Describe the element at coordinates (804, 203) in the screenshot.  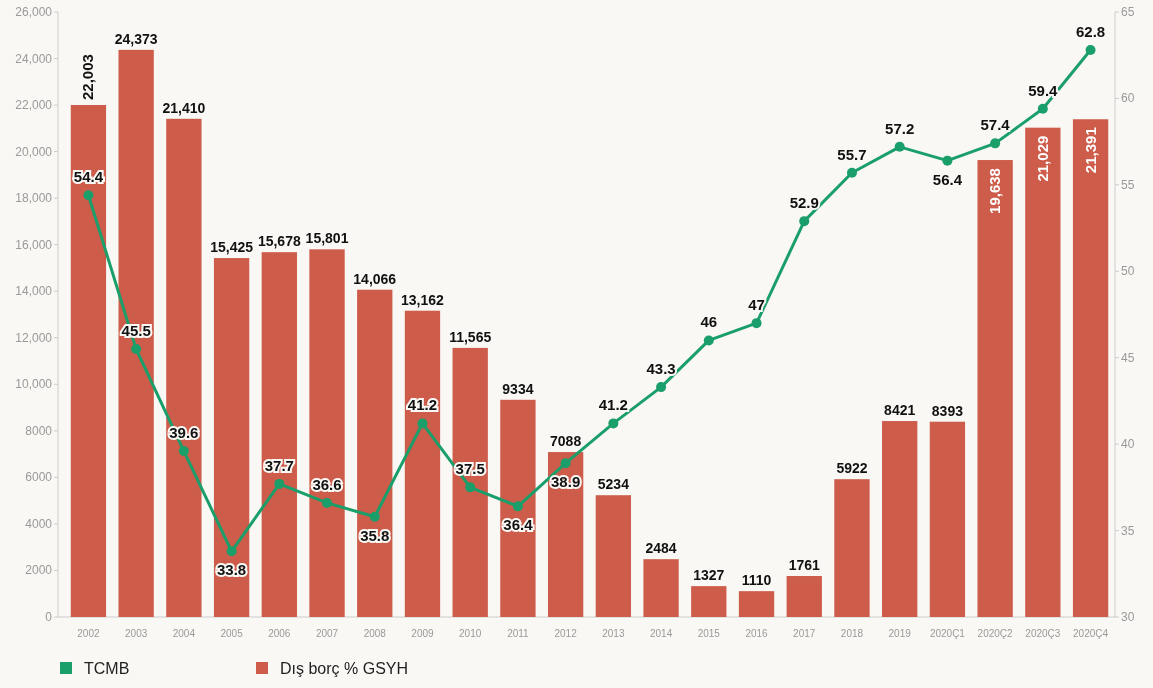
I see `data-label: 52.9` at that location.